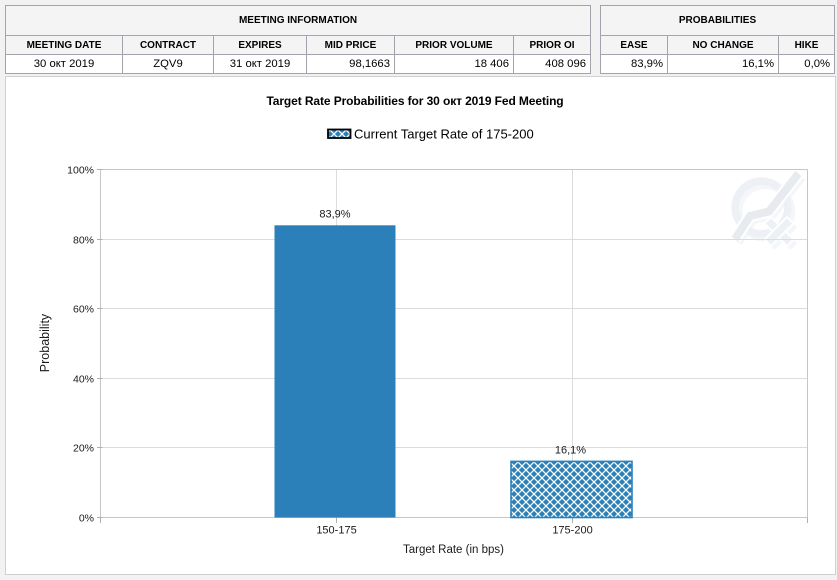  What do you see at coordinates (86, 519) in the screenshot?
I see `svg-text: 0%` at bounding box center [86, 519].